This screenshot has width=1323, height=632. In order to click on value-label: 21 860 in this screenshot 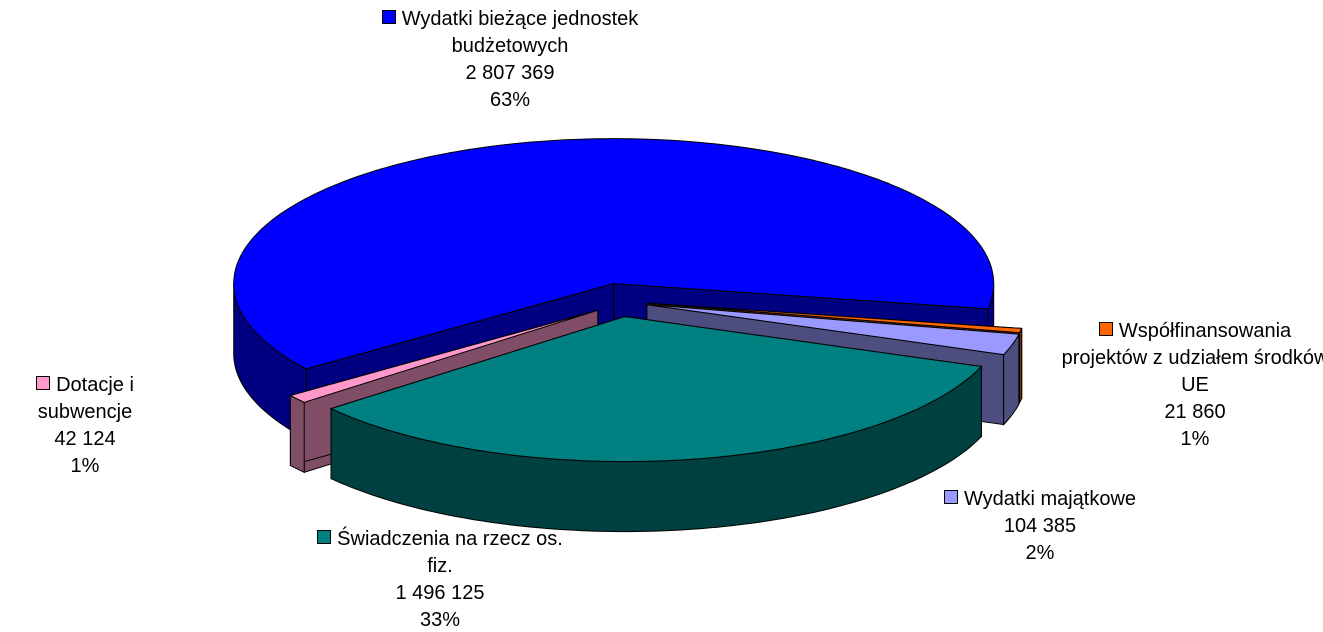, I will do `click(1195, 412)`.